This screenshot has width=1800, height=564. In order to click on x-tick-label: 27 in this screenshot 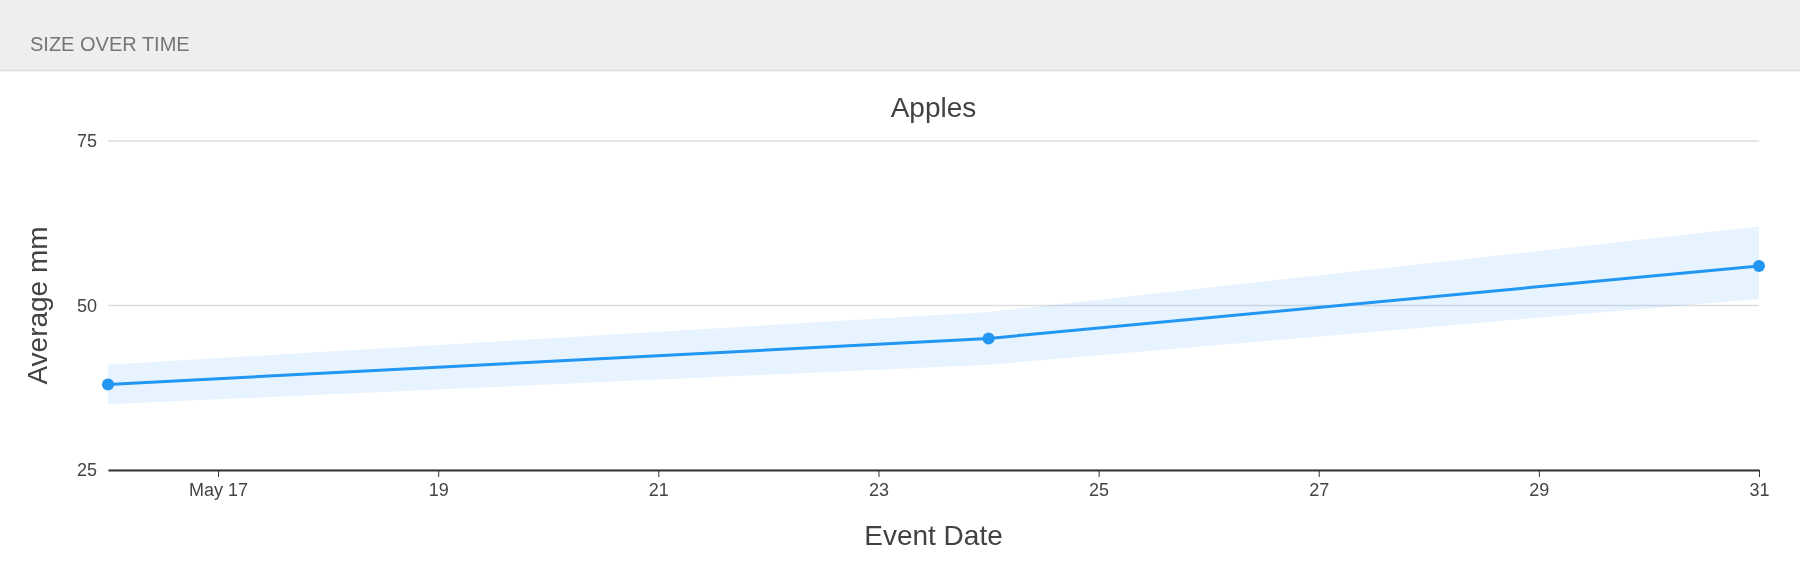, I will do `click(1319, 489)`.